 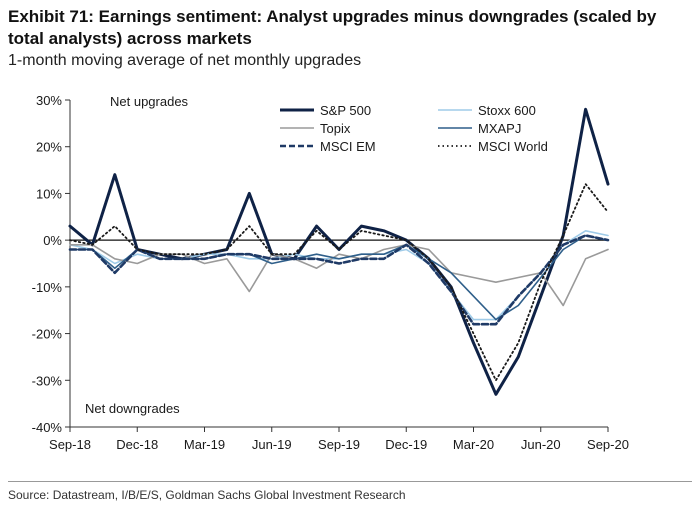 I want to click on x-tick-label: Jun-19, so click(x=272, y=444).